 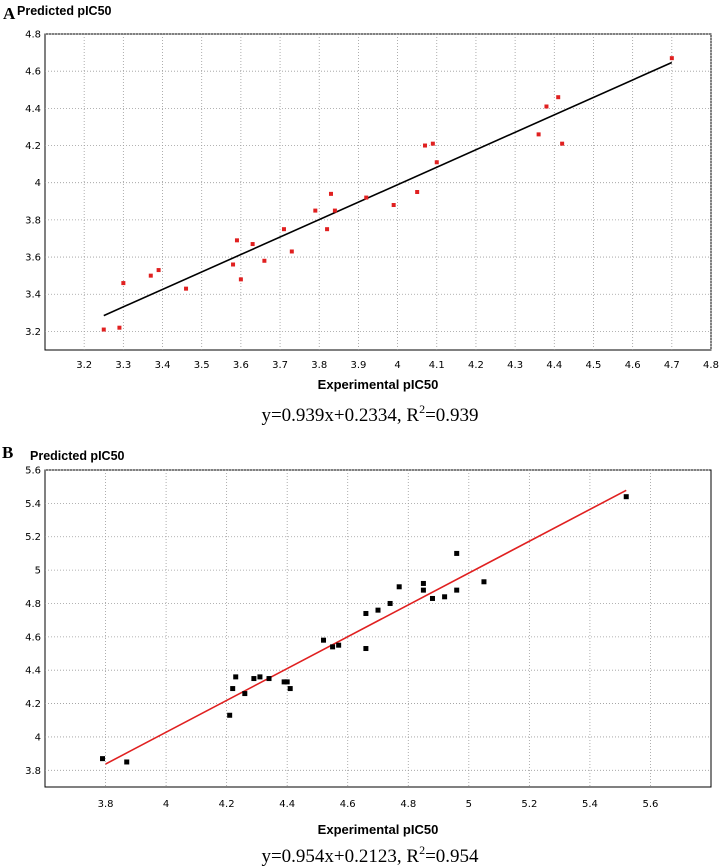 I want to click on x-tick-label: 4.5, so click(x=594, y=365).